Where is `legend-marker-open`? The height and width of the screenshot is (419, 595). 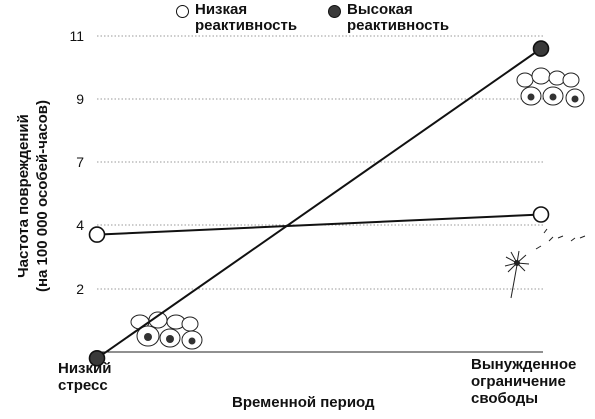
legend-marker-open is located at coordinates (182, 11).